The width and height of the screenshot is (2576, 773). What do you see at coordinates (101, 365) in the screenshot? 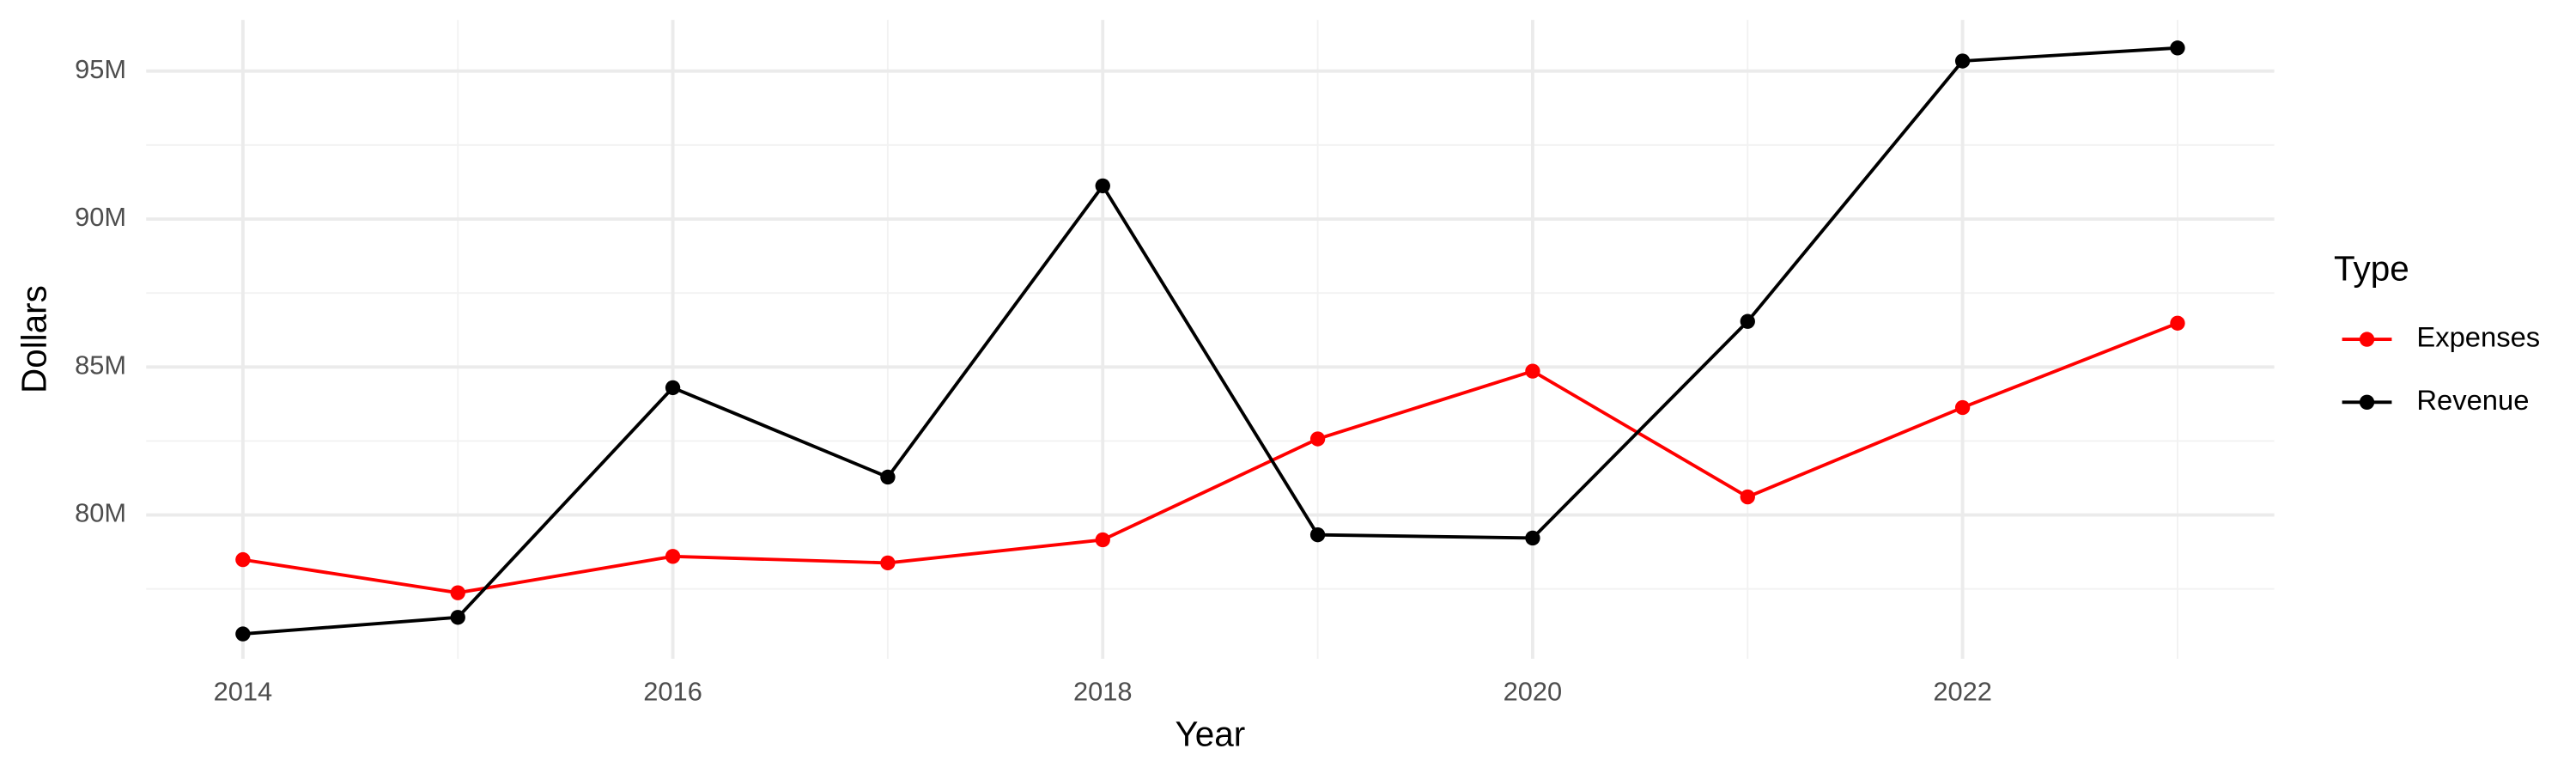
I see `y-tick-label: 85M` at bounding box center [101, 365].